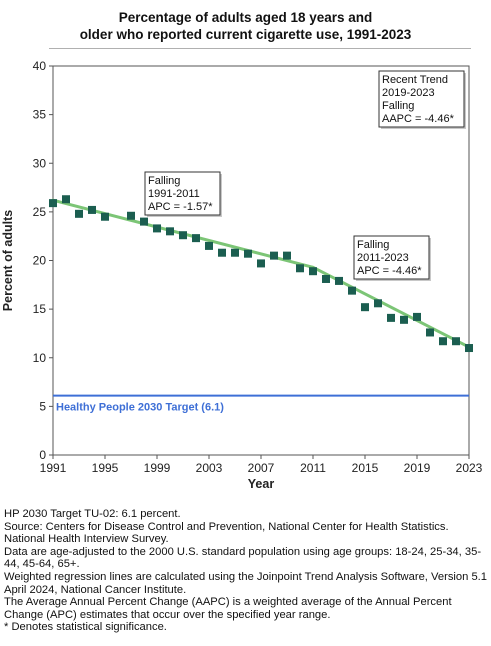 The height and width of the screenshot is (646, 491). What do you see at coordinates (417, 468) in the screenshot?
I see `x-tick-label-2019: 2019` at bounding box center [417, 468].